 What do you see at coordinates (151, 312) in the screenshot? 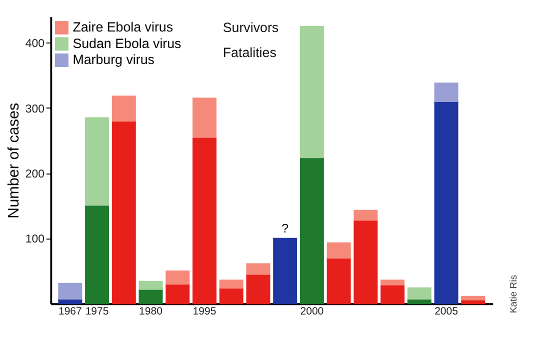
I see `x-tick-label: 1980` at bounding box center [151, 312].